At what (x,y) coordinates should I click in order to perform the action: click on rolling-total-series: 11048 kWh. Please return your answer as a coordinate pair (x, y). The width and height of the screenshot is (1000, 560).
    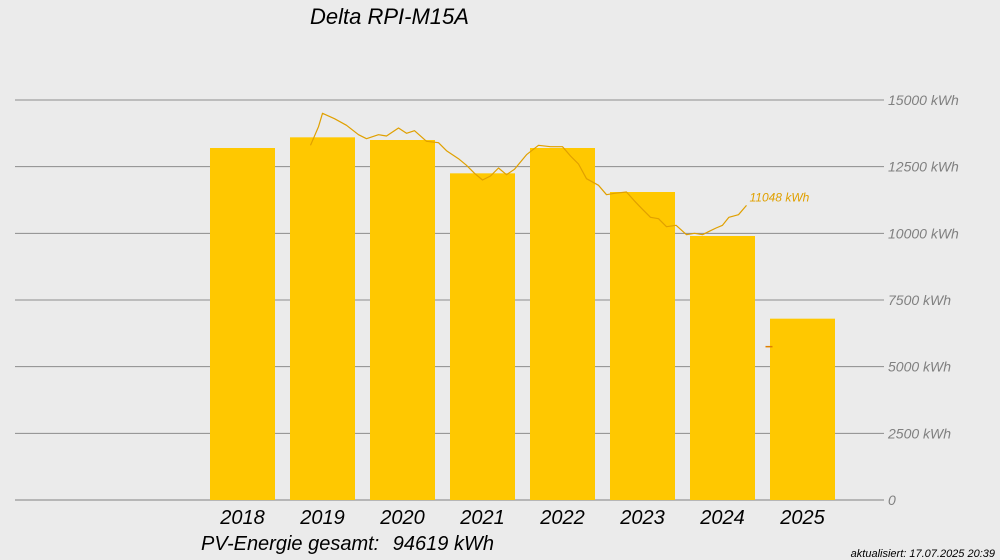
    Looking at the image, I should click on (559, 174).